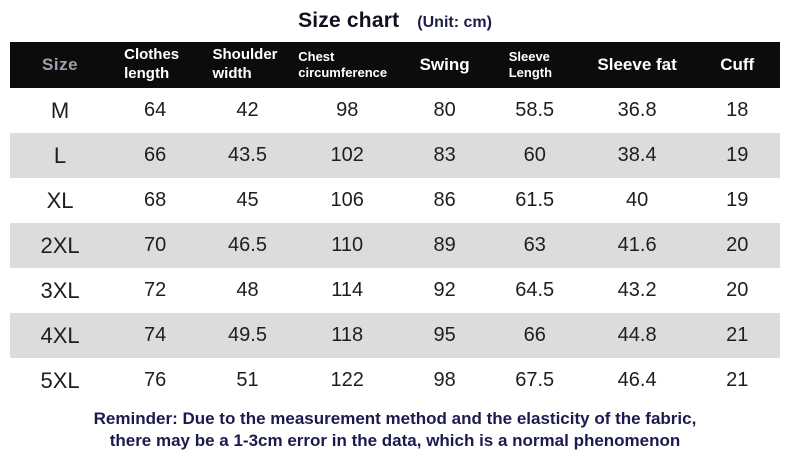 This screenshot has height=469, width=790. I want to click on value-cell: 118, so click(347, 335).